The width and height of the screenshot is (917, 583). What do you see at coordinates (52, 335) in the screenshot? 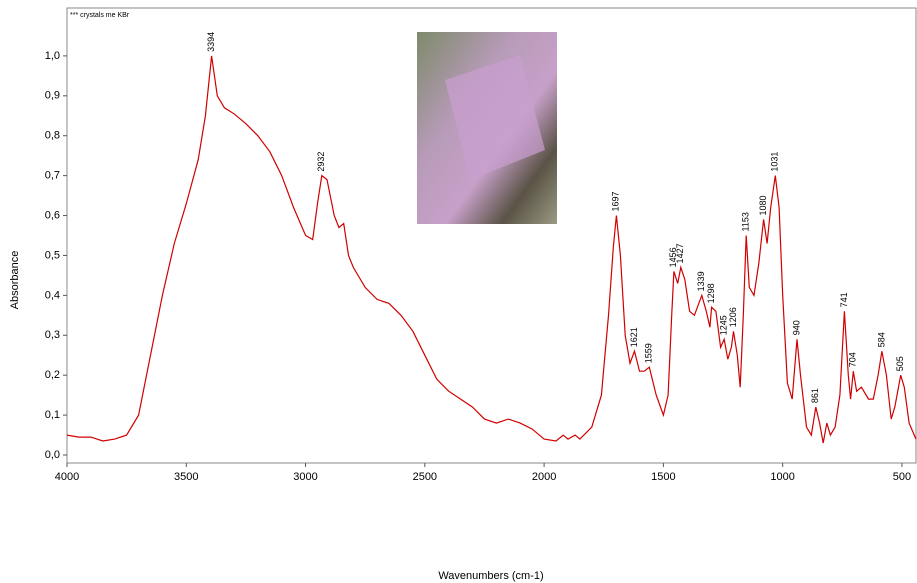
I see `y-tick-label: 0,3` at bounding box center [52, 335].